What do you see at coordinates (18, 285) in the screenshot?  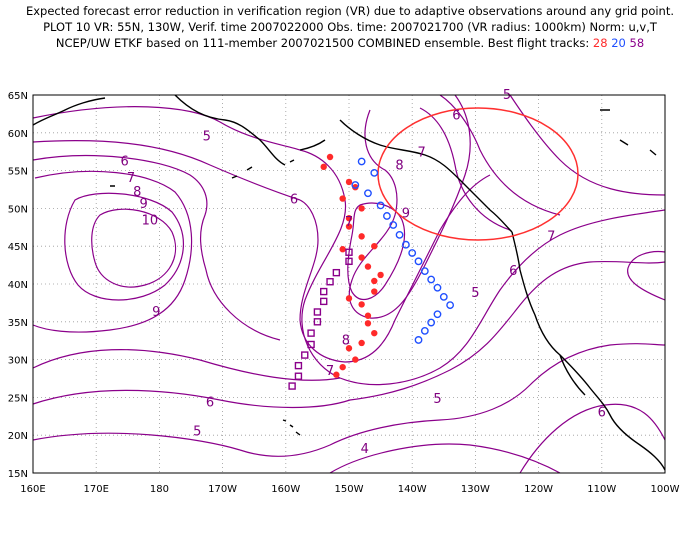 I see `latitude-label: 40N` at bounding box center [18, 285].